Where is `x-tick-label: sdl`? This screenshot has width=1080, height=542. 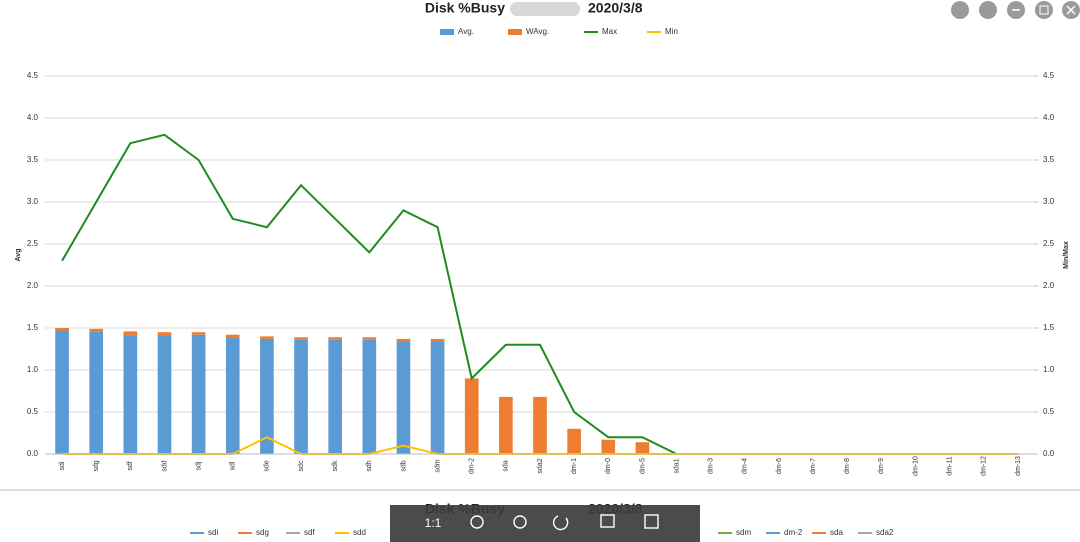 x-tick-label: sdl is located at coordinates (233, 465).